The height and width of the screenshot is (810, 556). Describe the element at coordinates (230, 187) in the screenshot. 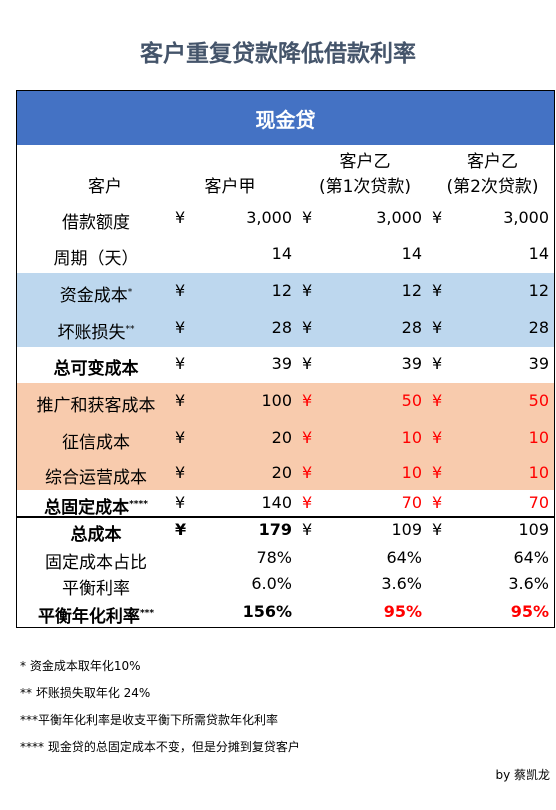

I see `header-cell: 客户甲` at that location.